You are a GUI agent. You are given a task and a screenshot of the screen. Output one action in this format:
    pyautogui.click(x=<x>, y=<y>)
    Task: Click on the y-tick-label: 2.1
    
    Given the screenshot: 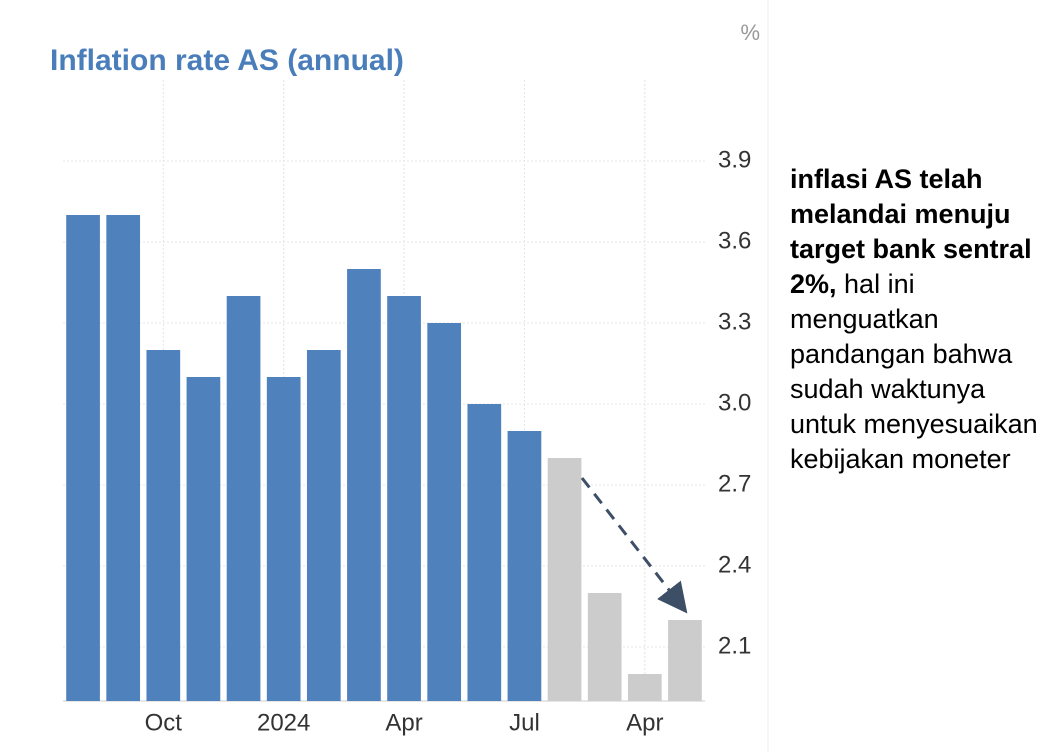 What is the action you would take?
    pyautogui.click(x=734, y=645)
    